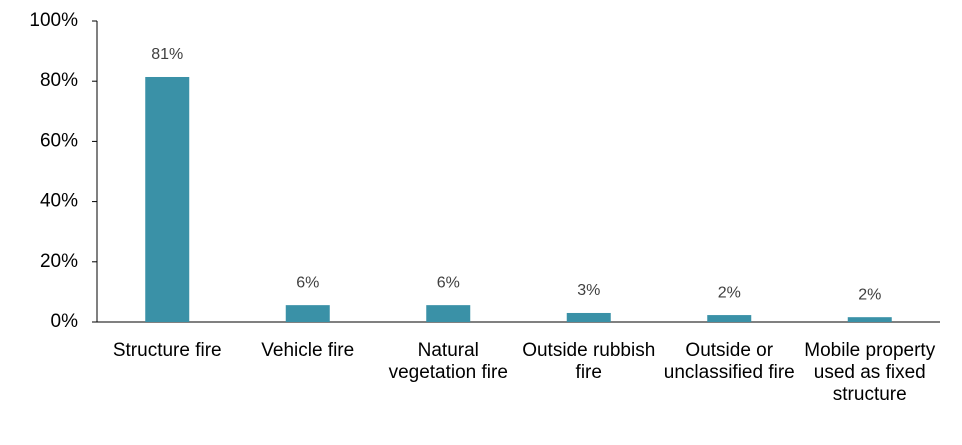 Image resolution: width=962 pixels, height=445 pixels. I want to click on y-tick-label: 20%, so click(59, 261).